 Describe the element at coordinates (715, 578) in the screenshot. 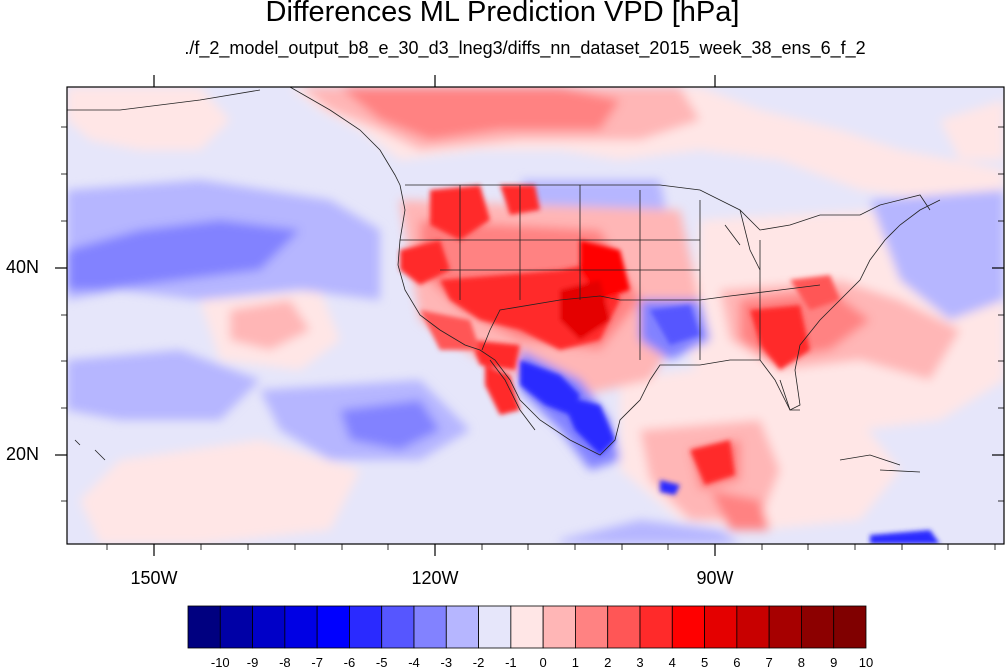

I see `lon-label-90w: 90W` at that location.